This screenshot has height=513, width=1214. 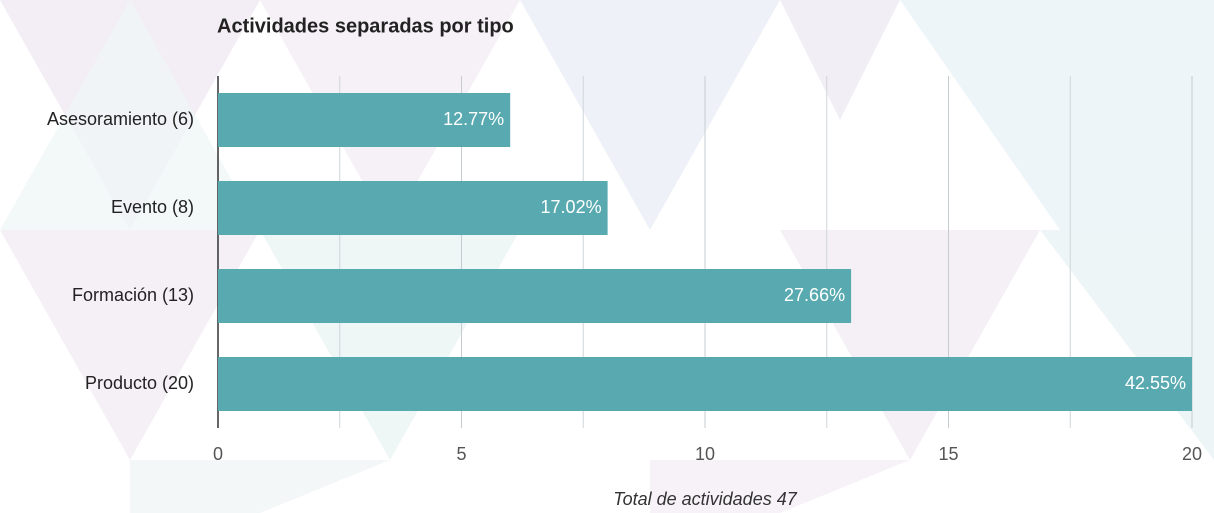 What do you see at coordinates (571, 207) in the screenshot?
I see `value-label: 17.02%` at bounding box center [571, 207].